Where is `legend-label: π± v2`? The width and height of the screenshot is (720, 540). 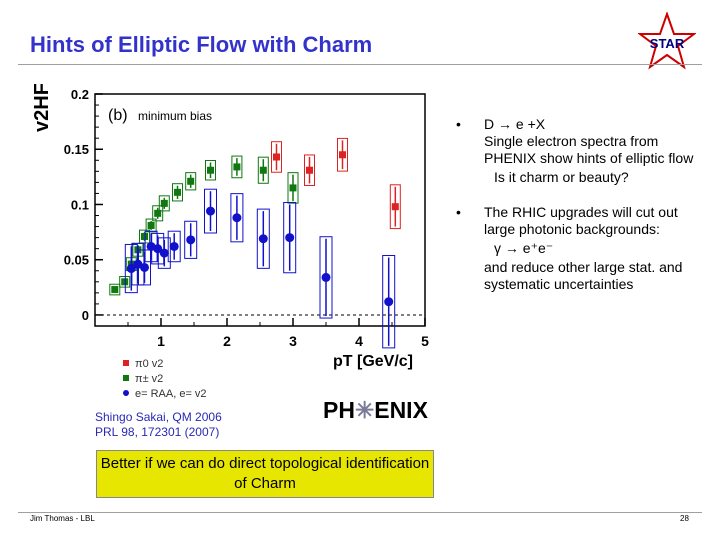
legend-label: π± v2 is located at coordinates (149, 379).